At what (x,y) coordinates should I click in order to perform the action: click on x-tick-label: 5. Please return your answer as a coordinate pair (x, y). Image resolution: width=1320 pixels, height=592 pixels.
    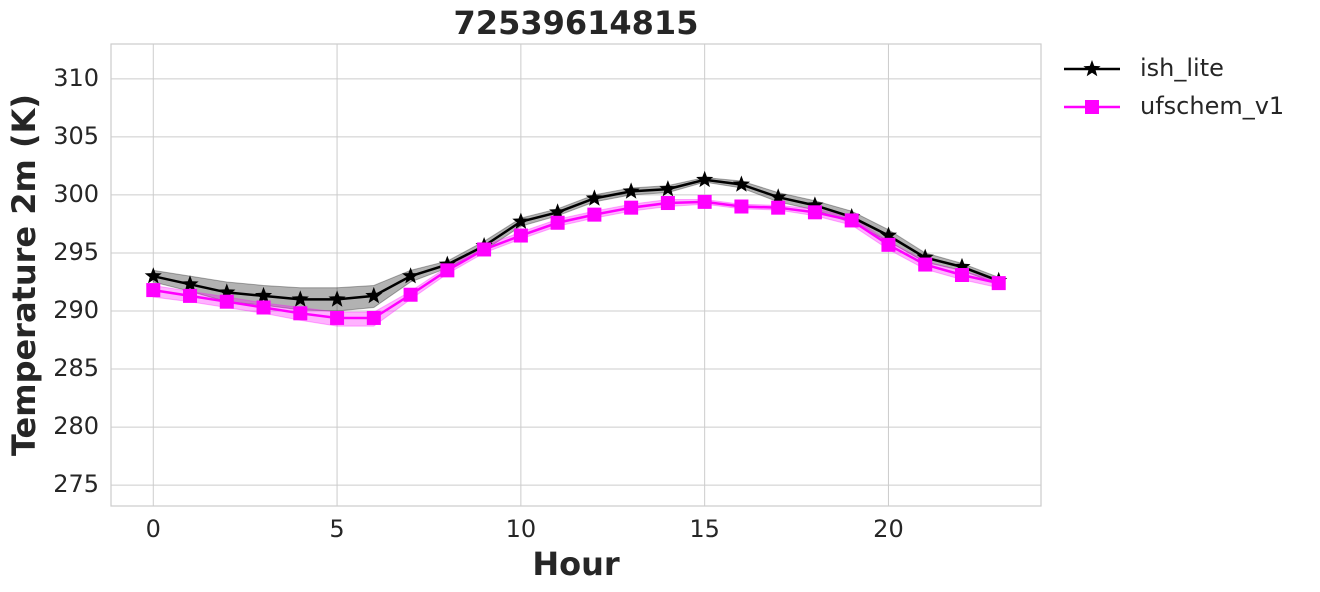
    Looking at the image, I should click on (336, 529).